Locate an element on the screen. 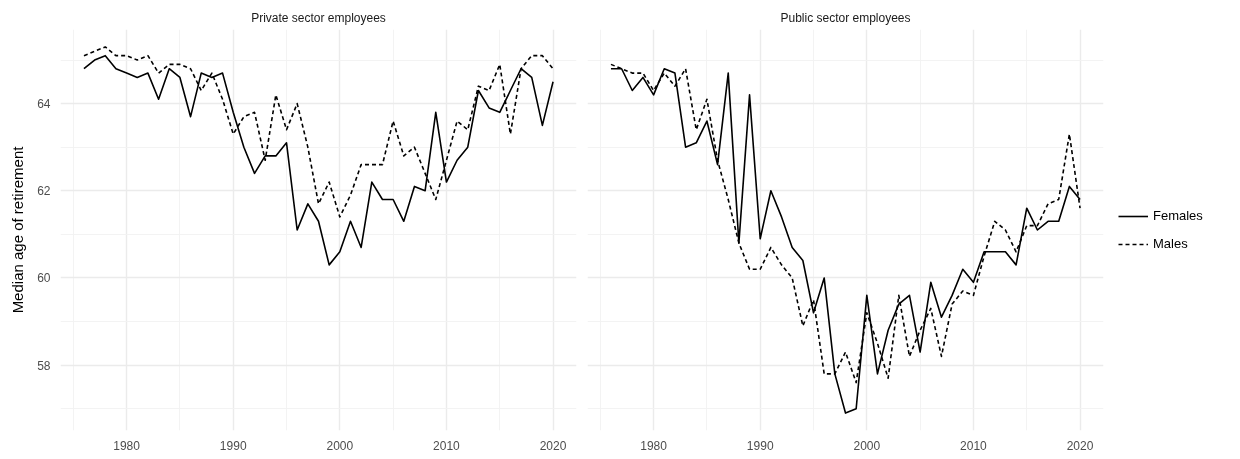  y-tick-label: 60 is located at coordinates (44, 278).